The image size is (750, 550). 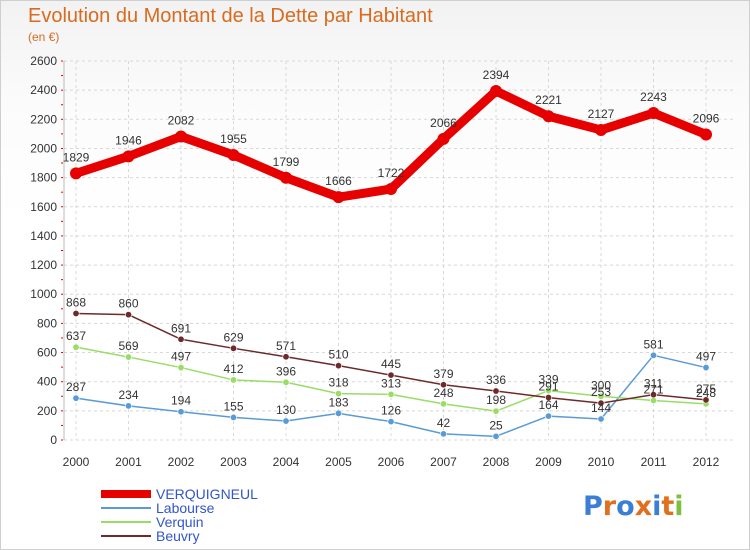 What do you see at coordinates (181, 357) in the screenshot?
I see `data-label: 497` at bounding box center [181, 357].